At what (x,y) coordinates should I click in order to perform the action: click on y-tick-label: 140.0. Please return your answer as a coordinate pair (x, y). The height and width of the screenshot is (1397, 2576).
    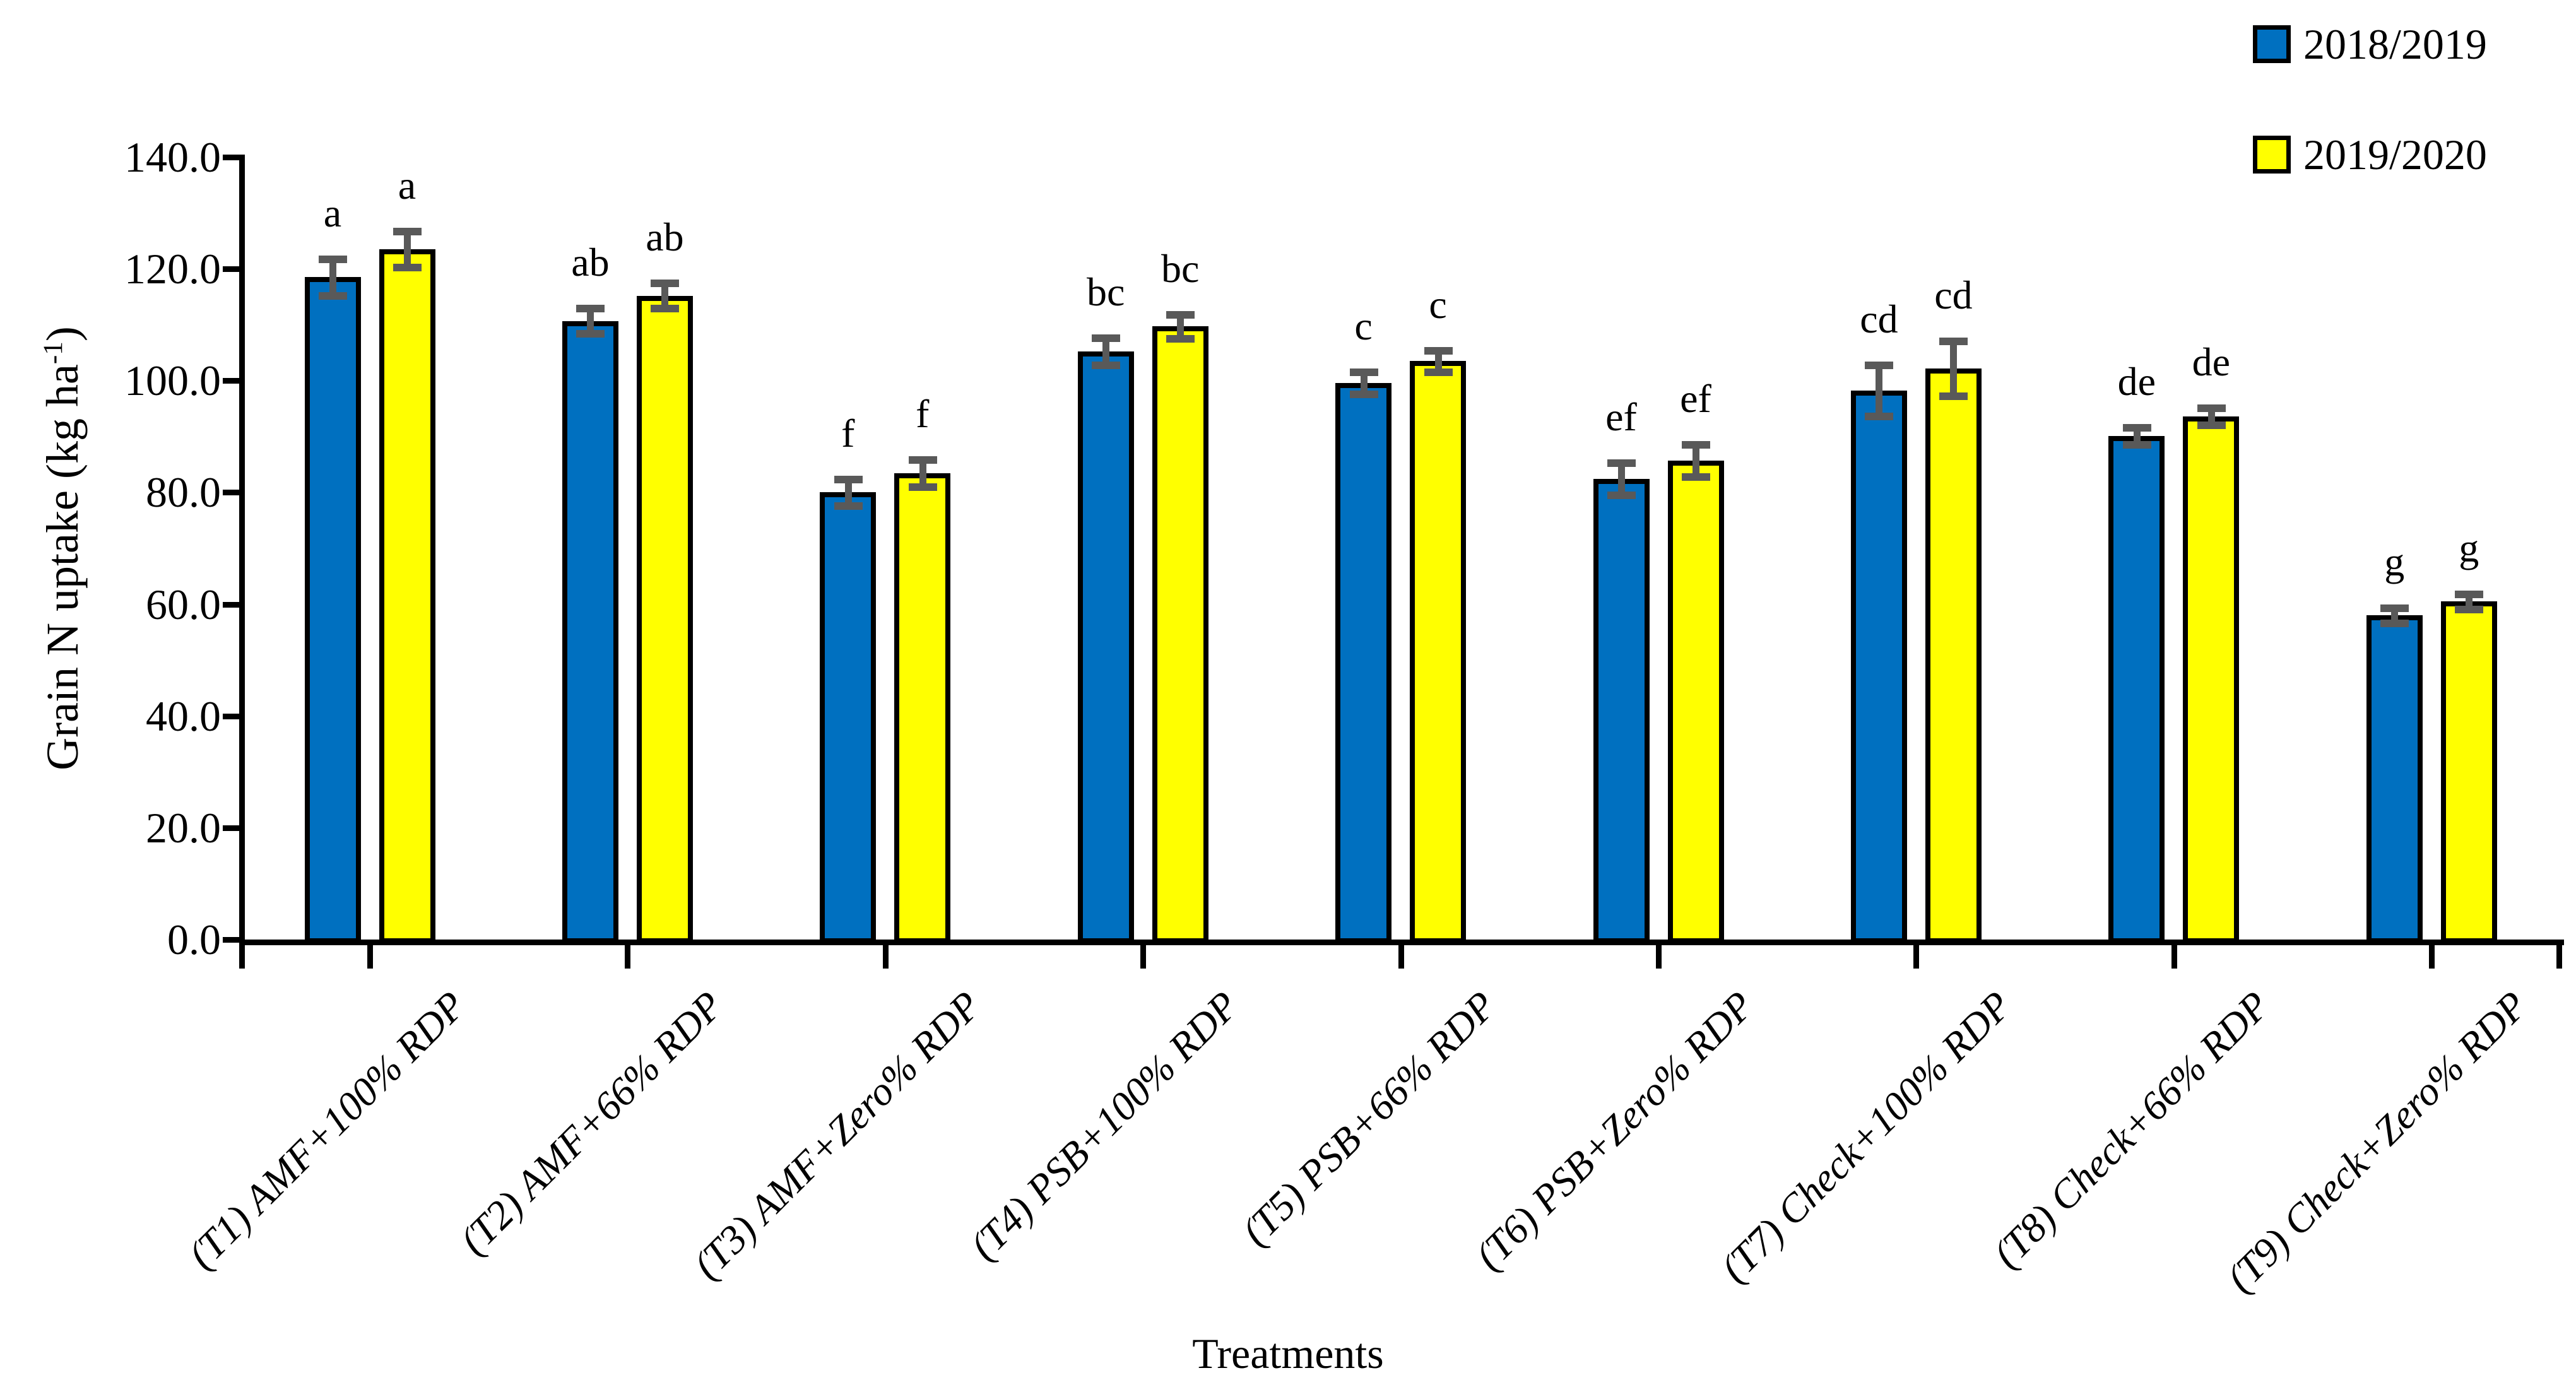
    Looking at the image, I should click on (172, 157).